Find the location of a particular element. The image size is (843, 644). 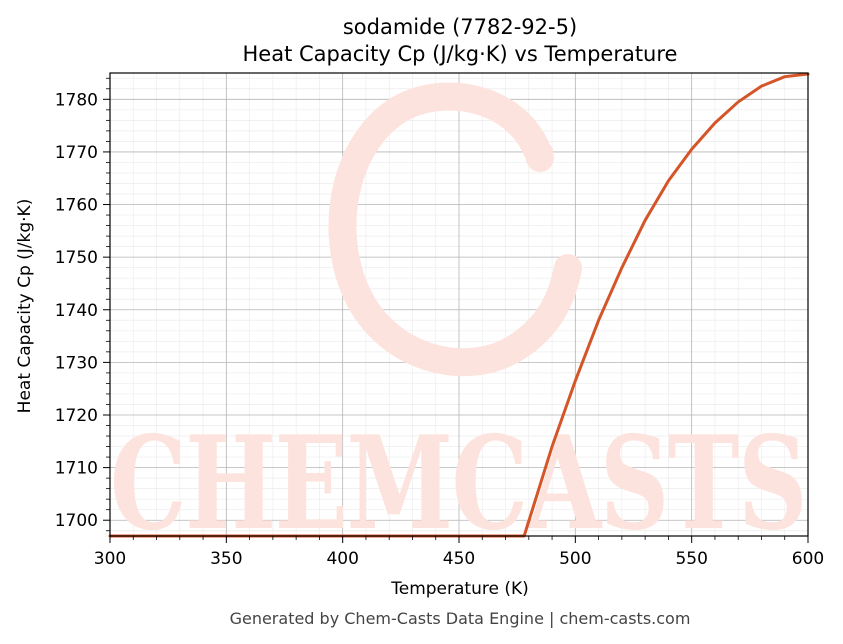

x-tick-label: 350 is located at coordinates (226, 559).